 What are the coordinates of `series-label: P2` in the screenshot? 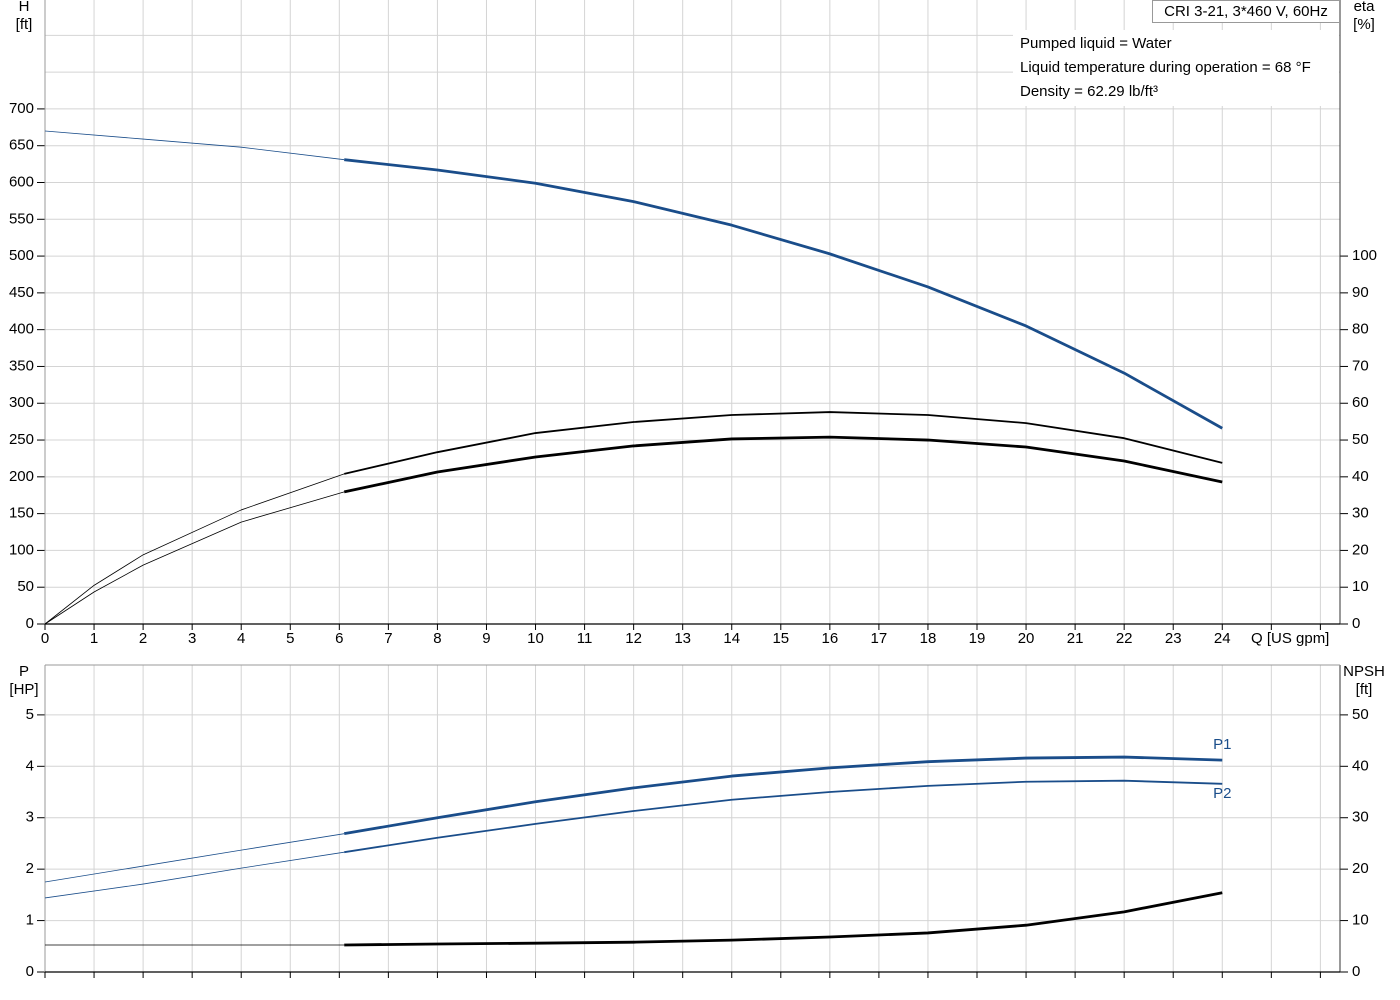 It's located at (1222, 793).